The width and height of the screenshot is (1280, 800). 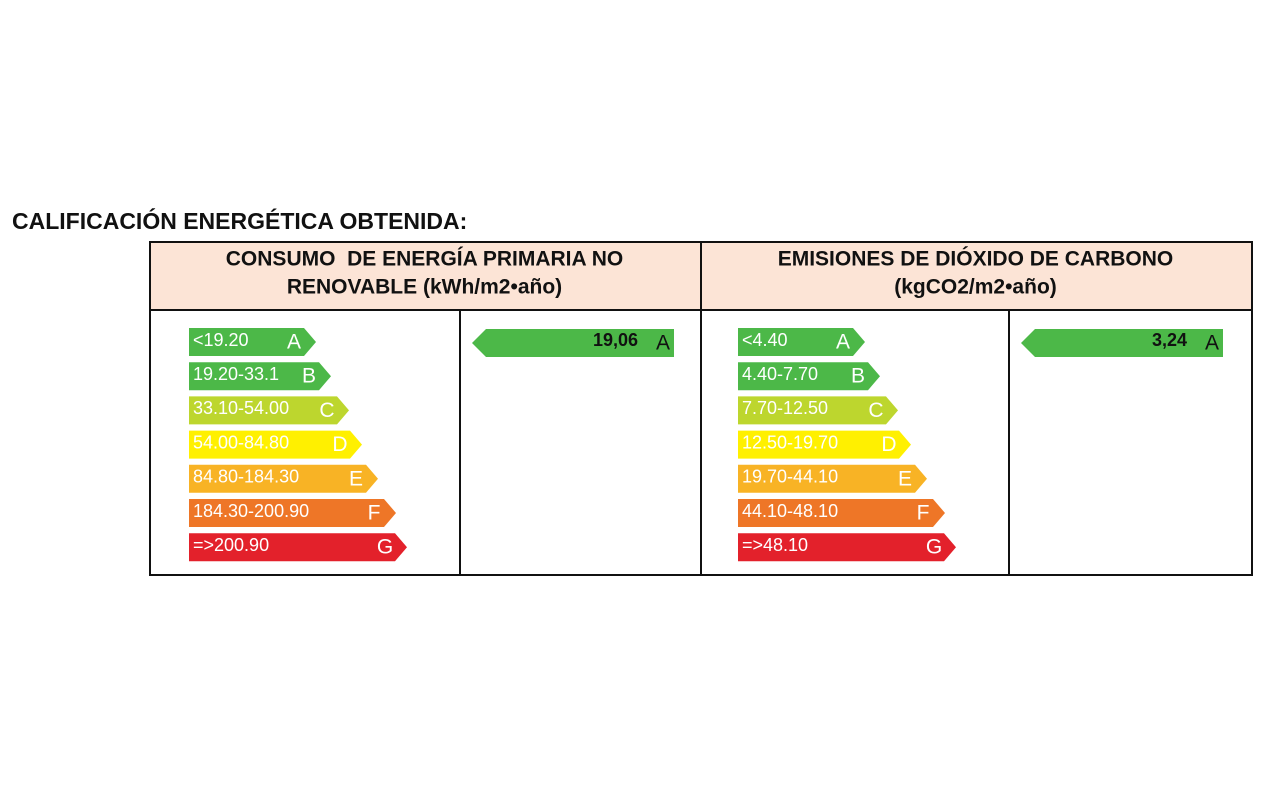 What do you see at coordinates (251, 511) in the screenshot?
I see `grade-range: 184.30-200.90` at bounding box center [251, 511].